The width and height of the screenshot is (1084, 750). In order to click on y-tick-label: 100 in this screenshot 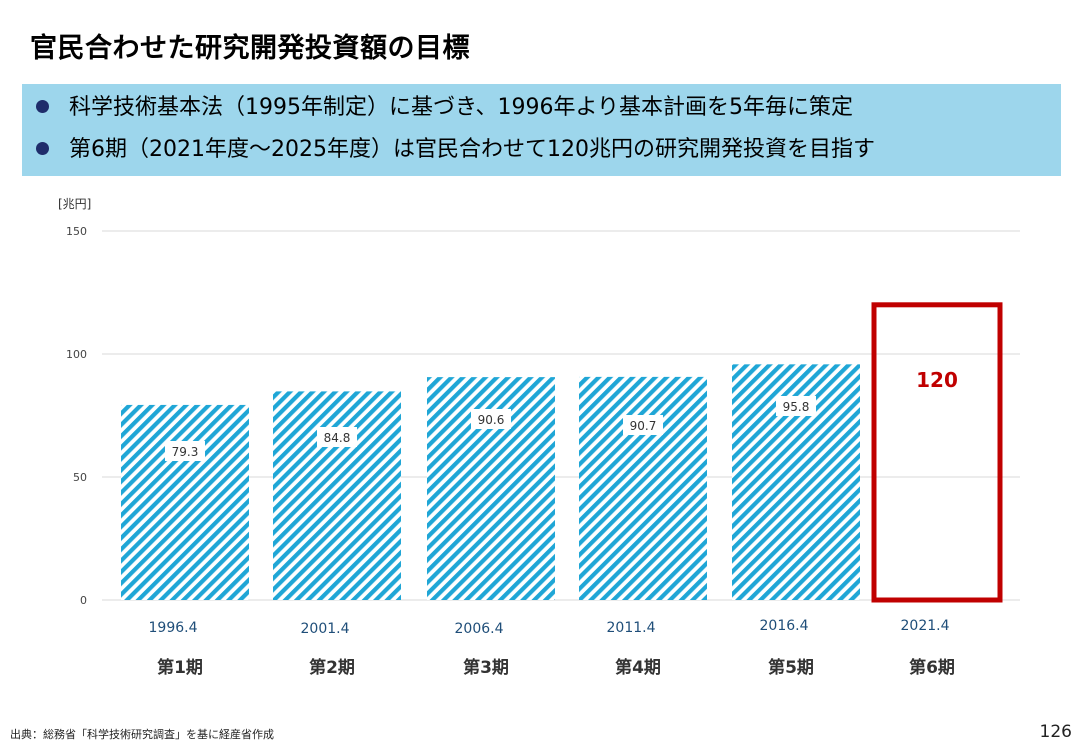, I will do `click(76, 354)`.